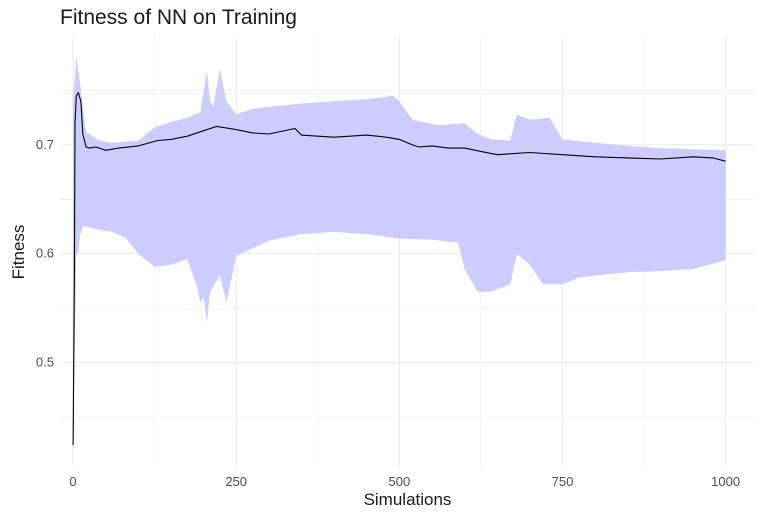 The height and width of the screenshot is (521, 766). I want to click on x-tick-label: 250, so click(236, 481).